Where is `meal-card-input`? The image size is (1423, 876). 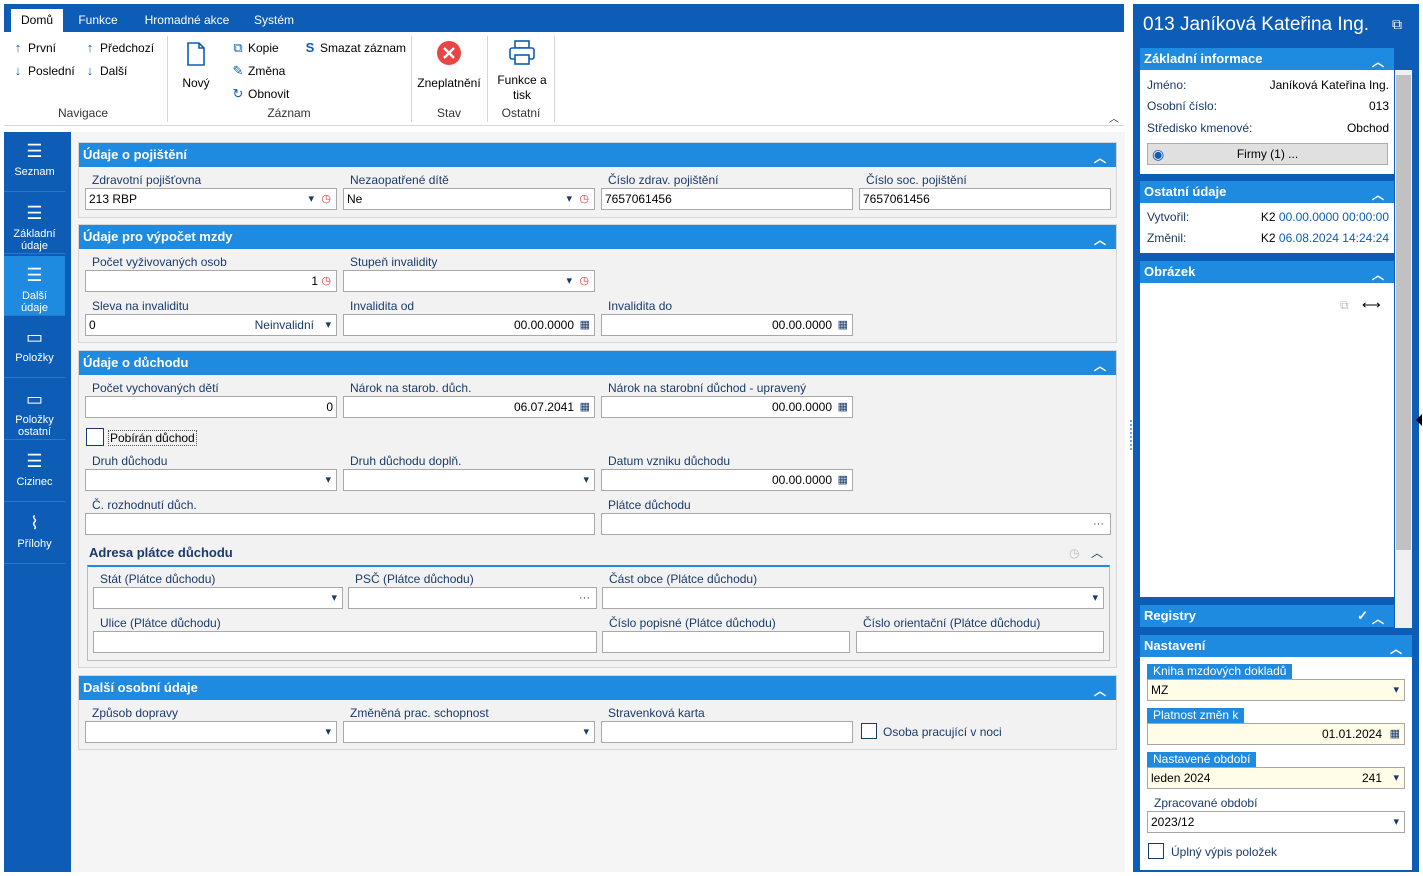
meal-card-input is located at coordinates (727, 732).